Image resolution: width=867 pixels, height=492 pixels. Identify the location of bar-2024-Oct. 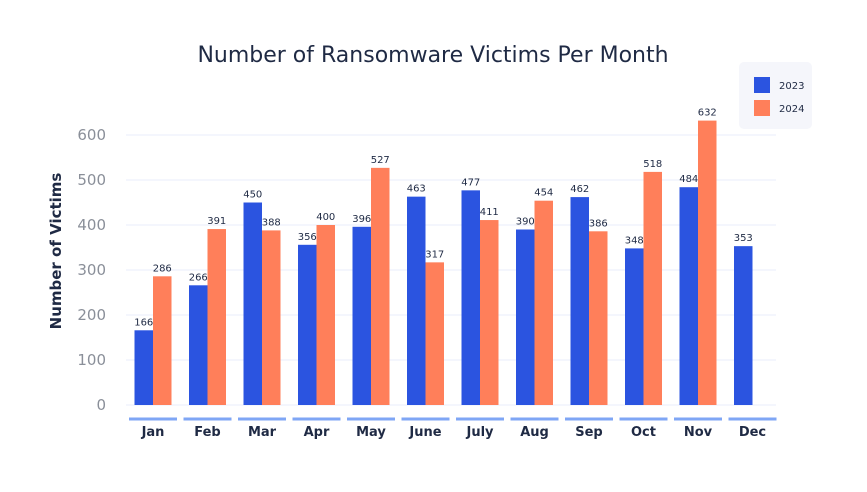
(652, 288).